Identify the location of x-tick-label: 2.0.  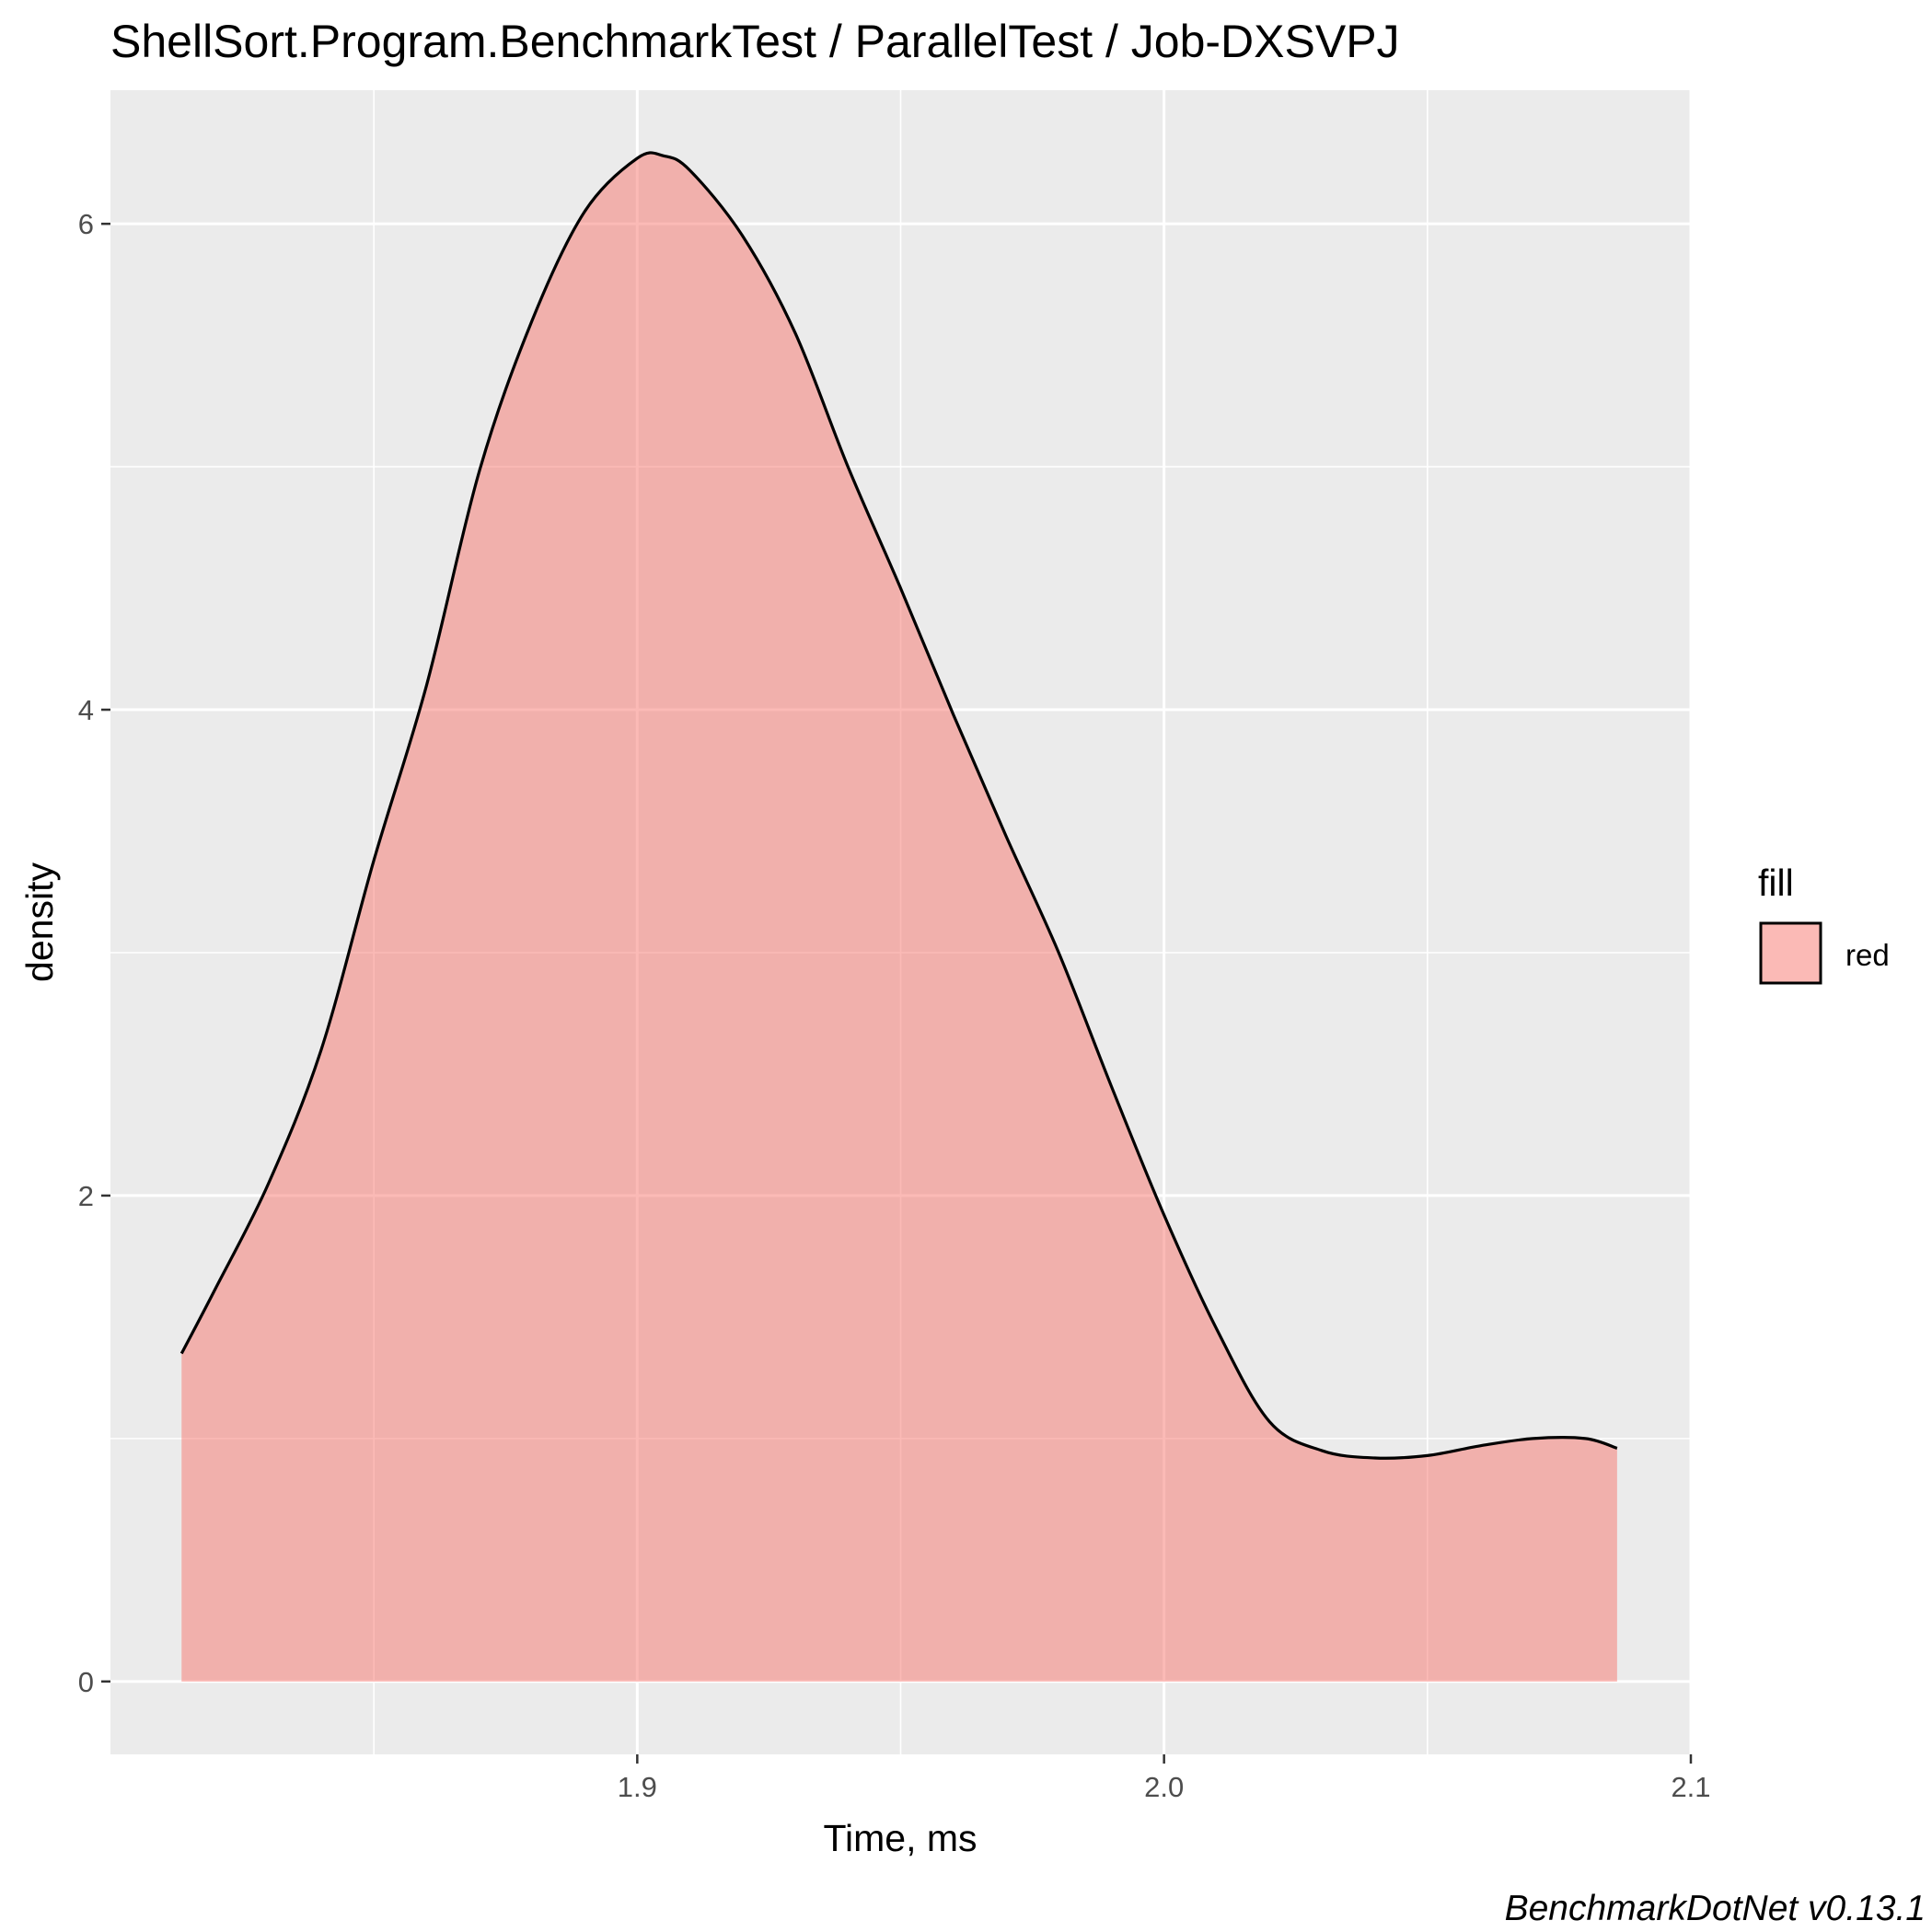
(1164, 1787).